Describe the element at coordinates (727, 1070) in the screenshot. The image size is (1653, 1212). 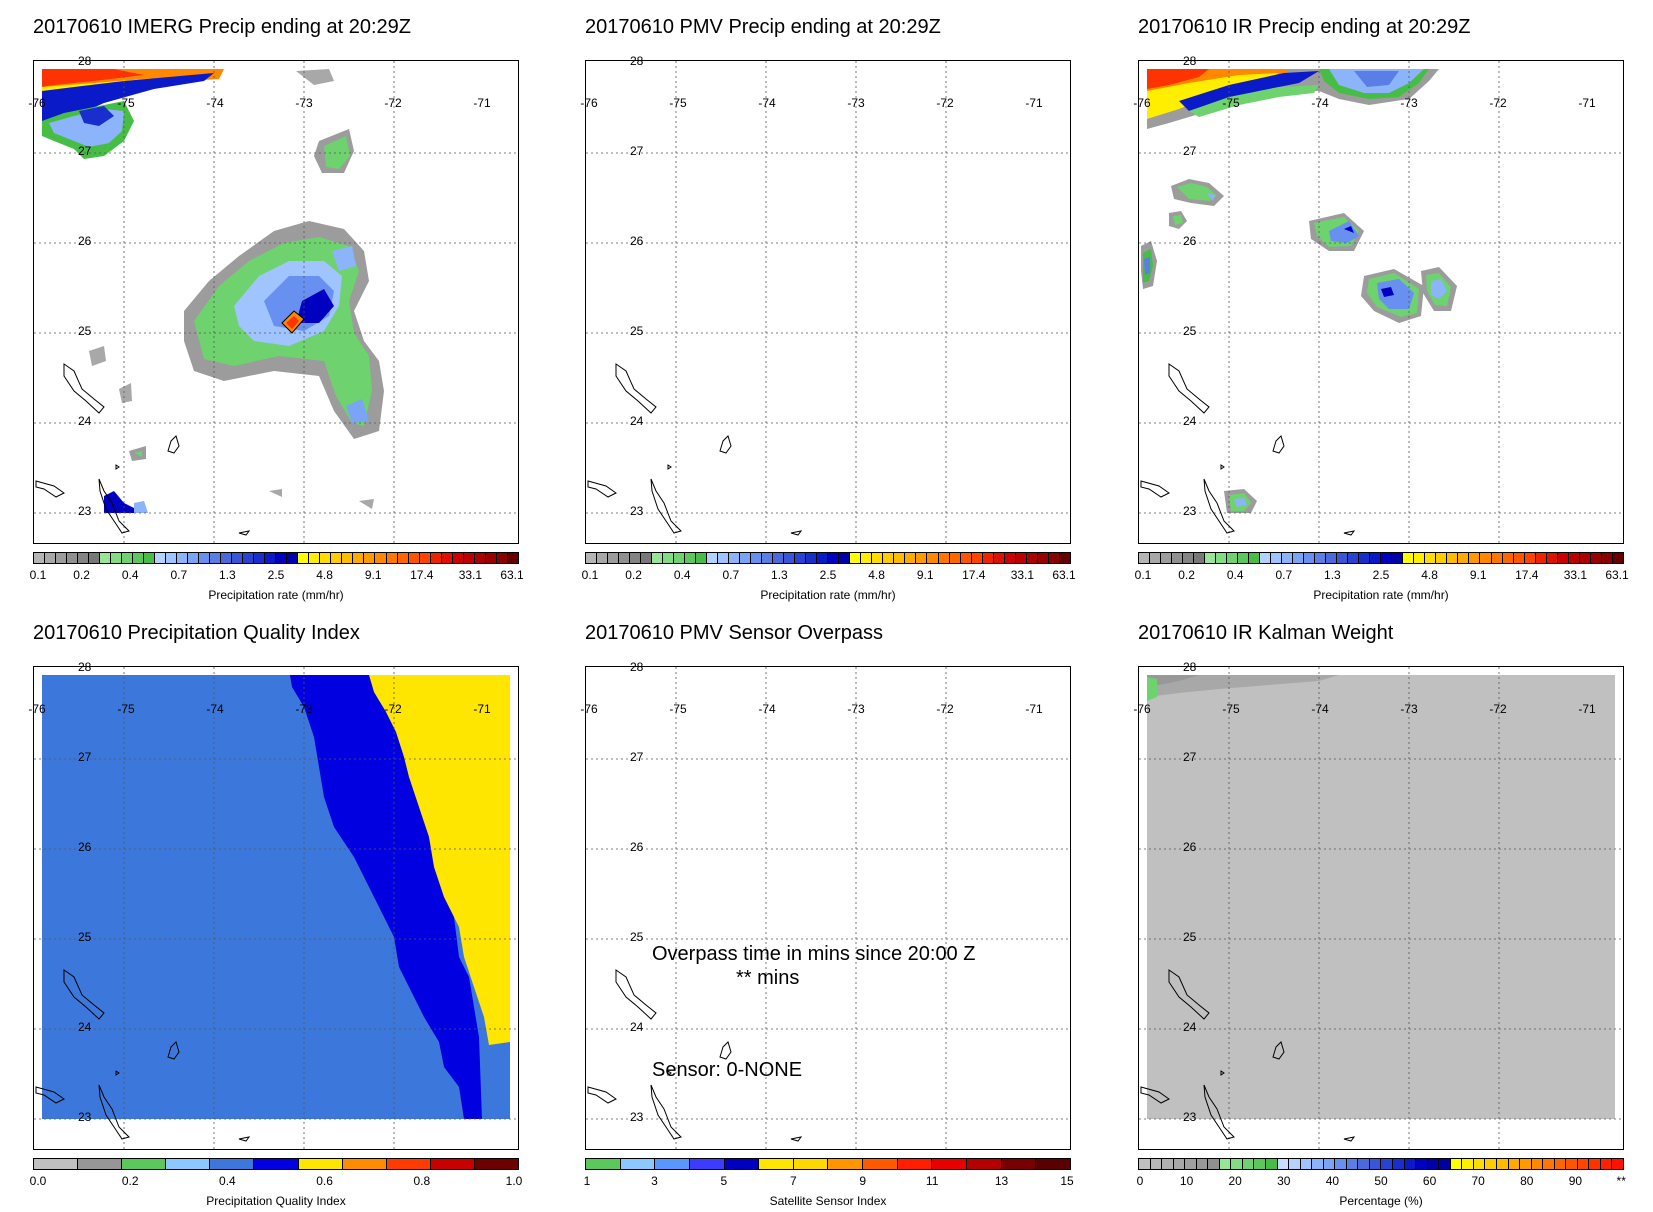
I see `sensor-text: Sensor: 0-NONE` at that location.